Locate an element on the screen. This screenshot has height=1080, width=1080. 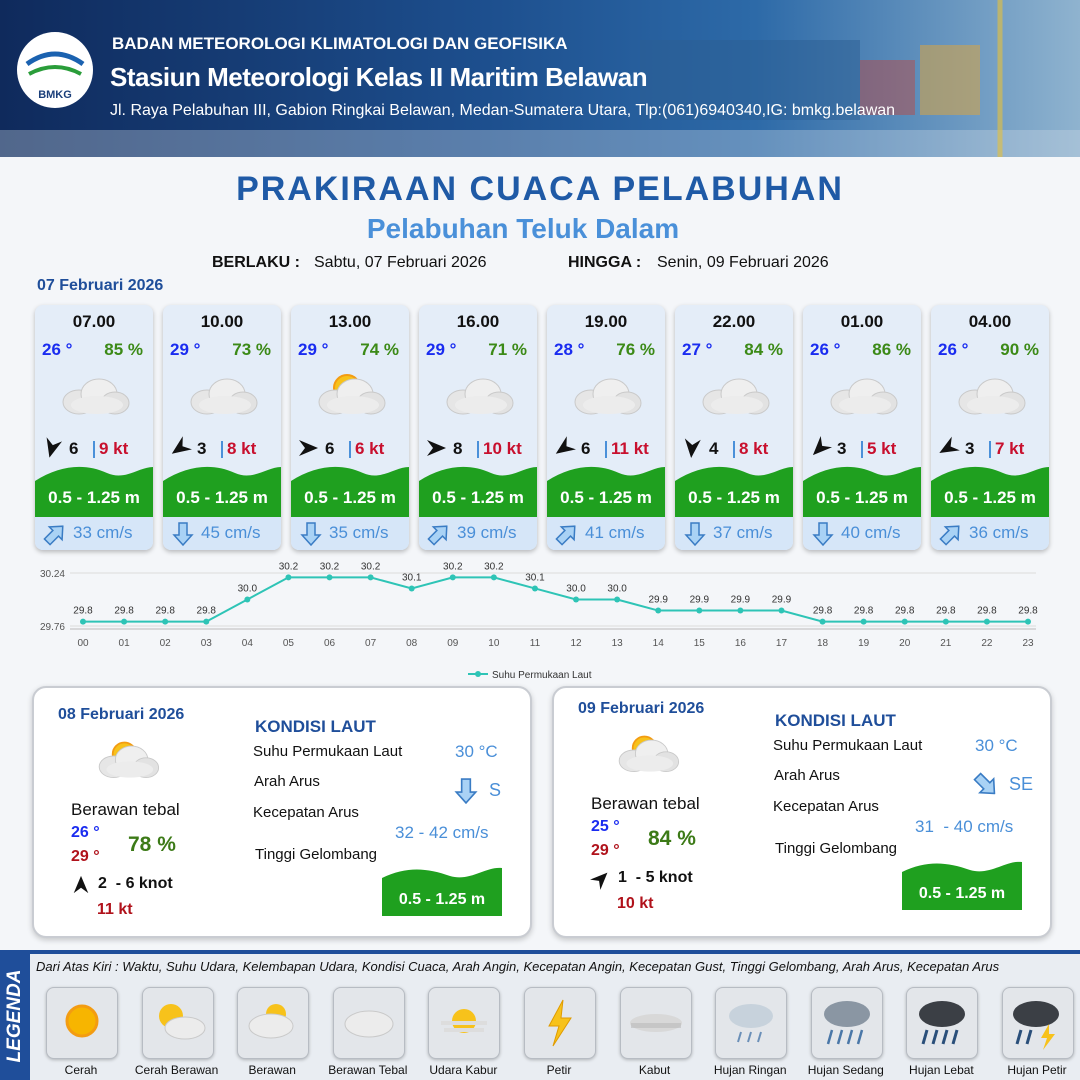
legend-label: Hujan Ringan is located at coordinates (750, 1070).